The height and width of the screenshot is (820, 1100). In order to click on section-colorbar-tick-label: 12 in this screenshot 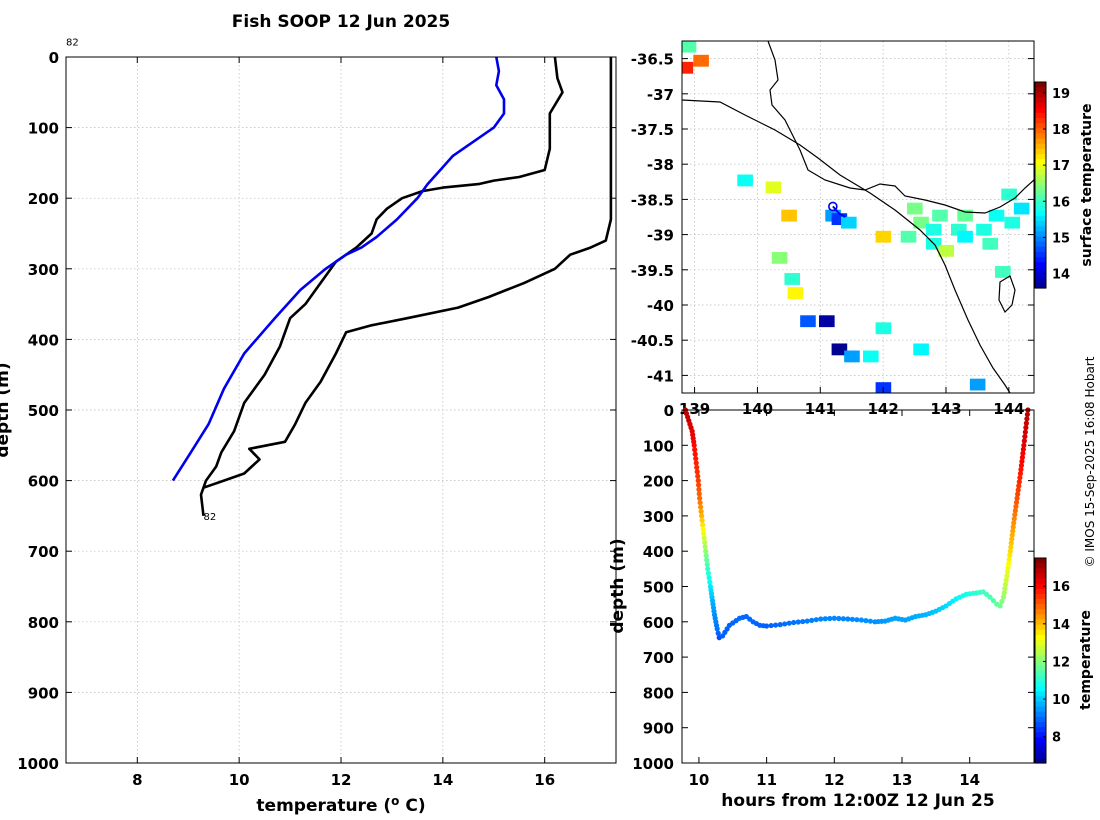, I will do `click(1061, 662)`.